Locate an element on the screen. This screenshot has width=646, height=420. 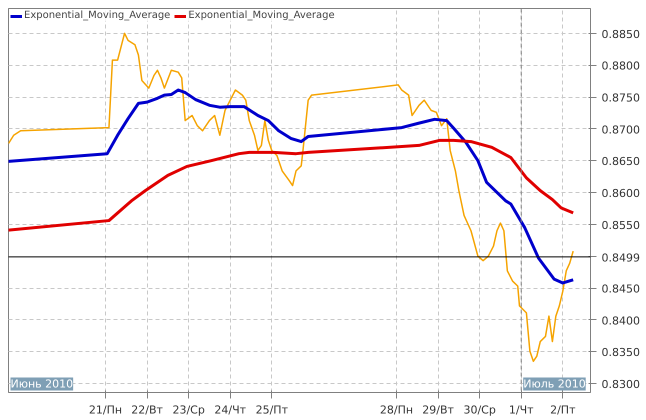
x-tick-label: 24/Чт is located at coordinates (230, 410).